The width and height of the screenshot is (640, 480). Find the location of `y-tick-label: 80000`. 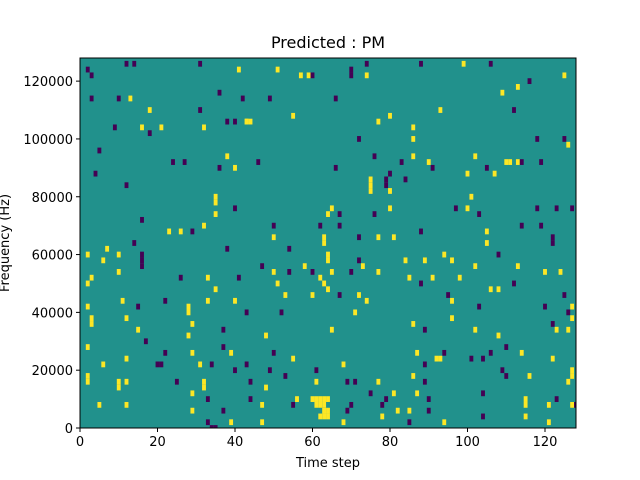

y-tick-label: 80000 is located at coordinates (52, 198).